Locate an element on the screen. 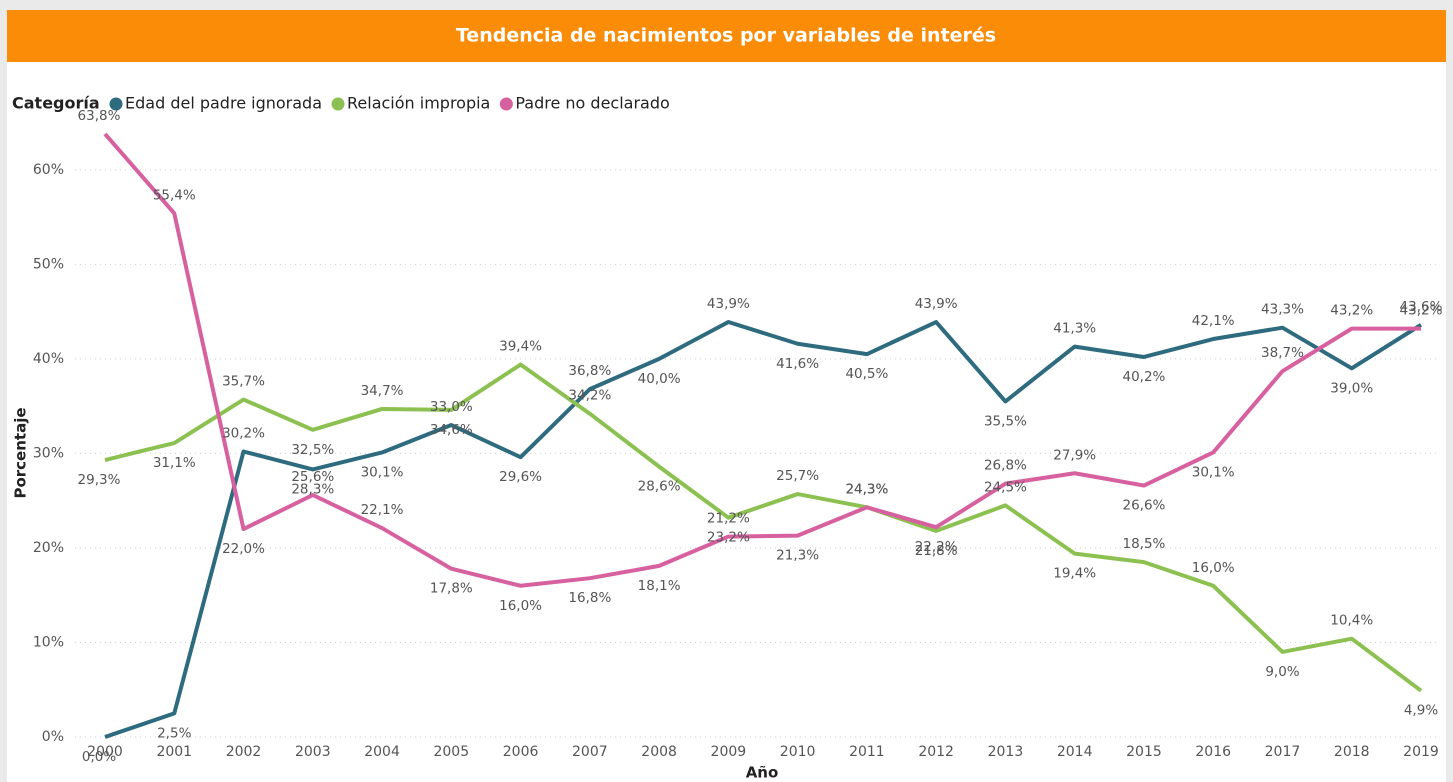  x-tick-label: 2002 is located at coordinates (244, 752).